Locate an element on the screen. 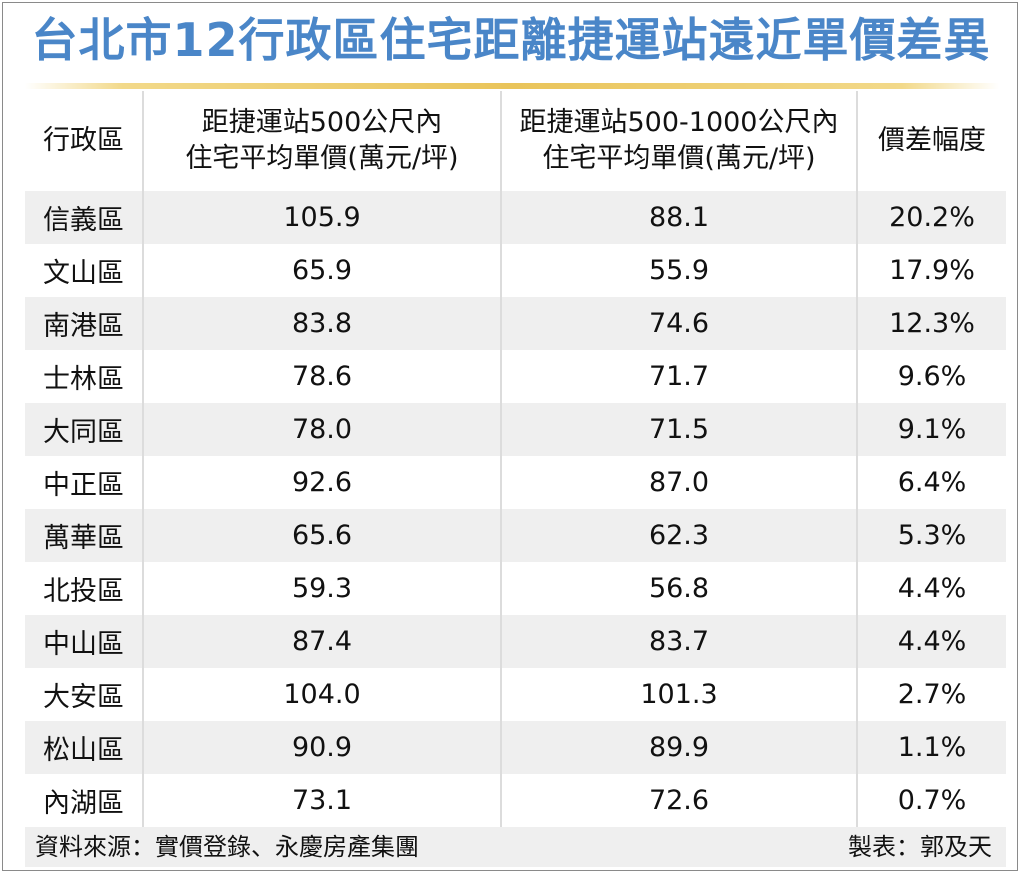 Image resolution: width=1024 pixels, height=877 pixels. table-row: 大同區 78.0 71.5 9.1% is located at coordinates (515, 429).